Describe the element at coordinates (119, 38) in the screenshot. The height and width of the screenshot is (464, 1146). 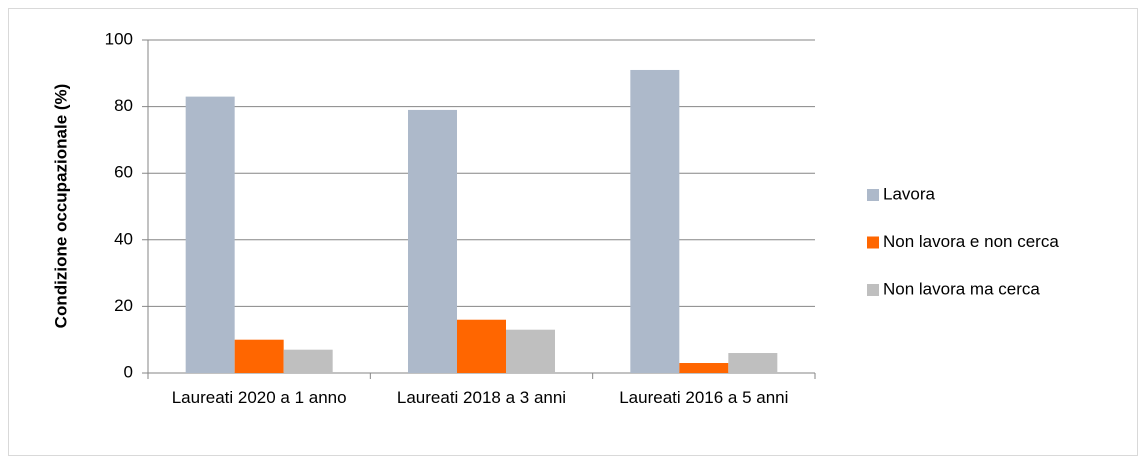
I see `y-tick-label: 100` at that location.